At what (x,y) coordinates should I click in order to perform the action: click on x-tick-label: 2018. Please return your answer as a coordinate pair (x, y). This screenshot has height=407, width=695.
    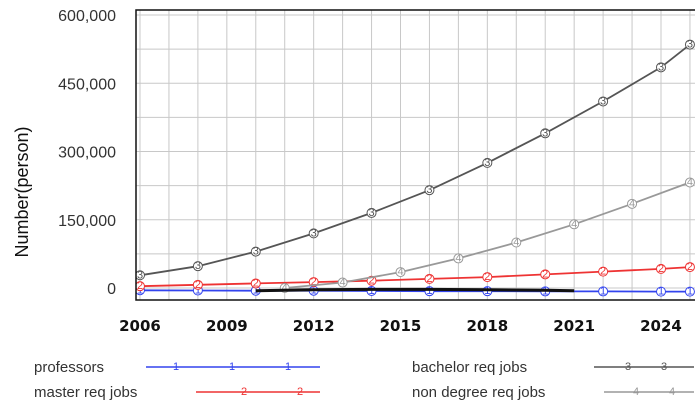
    Looking at the image, I should click on (487, 326).